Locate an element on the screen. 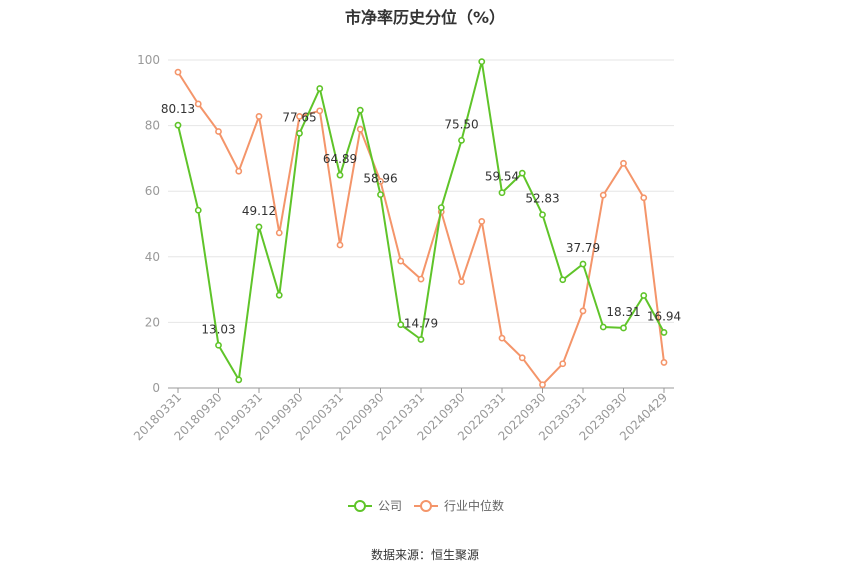 The width and height of the screenshot is (850, 575). y-tick-label: 40 is located at coordinates (152, 257).